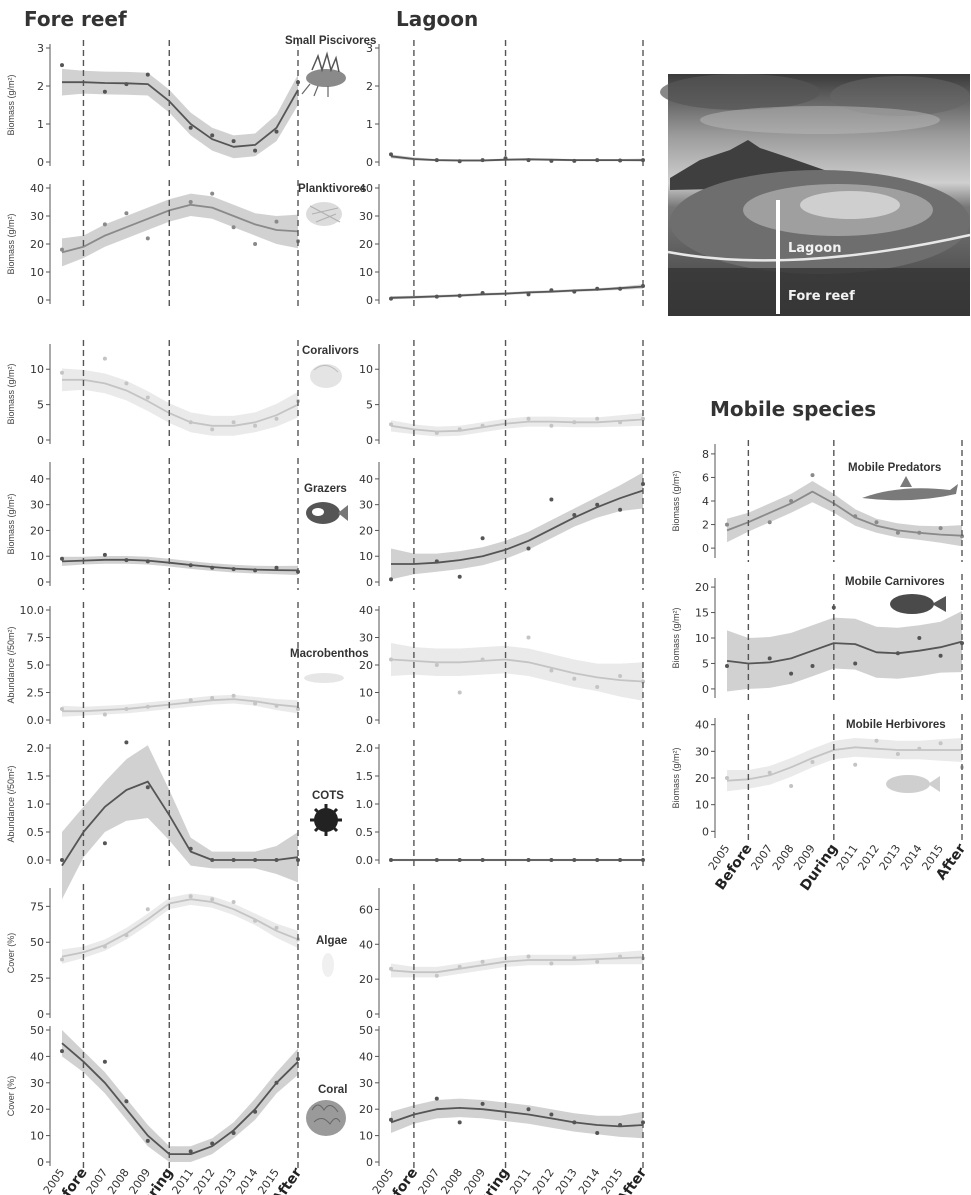 The height and width of the screenshot is (1195, 971). I want to click on y-tick-label-lagoon-coral: 50, so click(366, 1030).